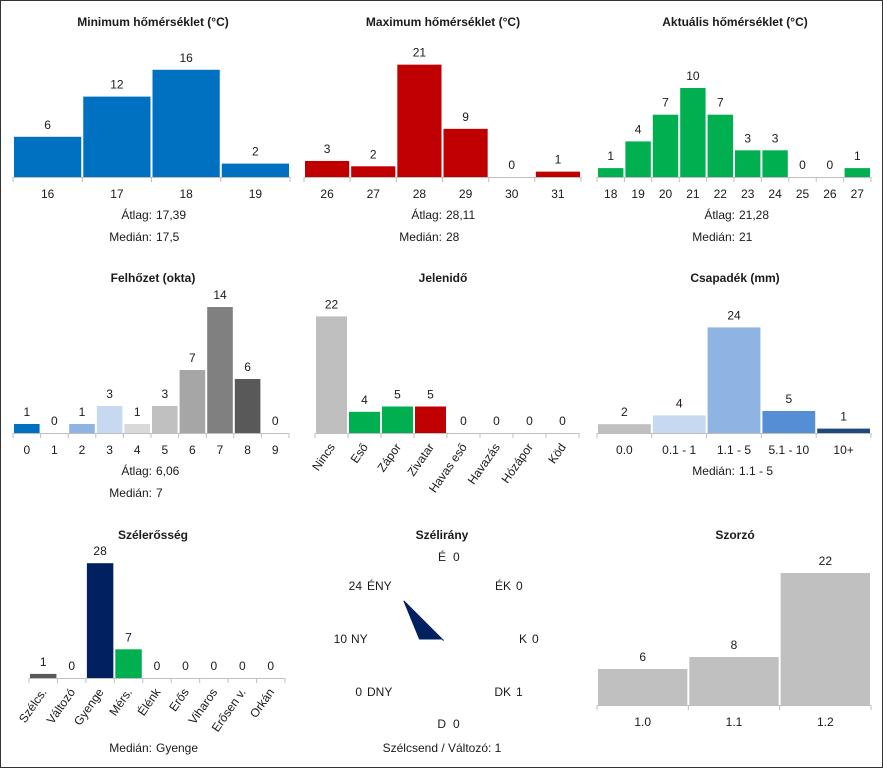 Image resolution: width=883 pixels, height=768 pixels. Describe the element at coordinates (255, 152) in the screenshot. I see `data-label: 2` at that location.